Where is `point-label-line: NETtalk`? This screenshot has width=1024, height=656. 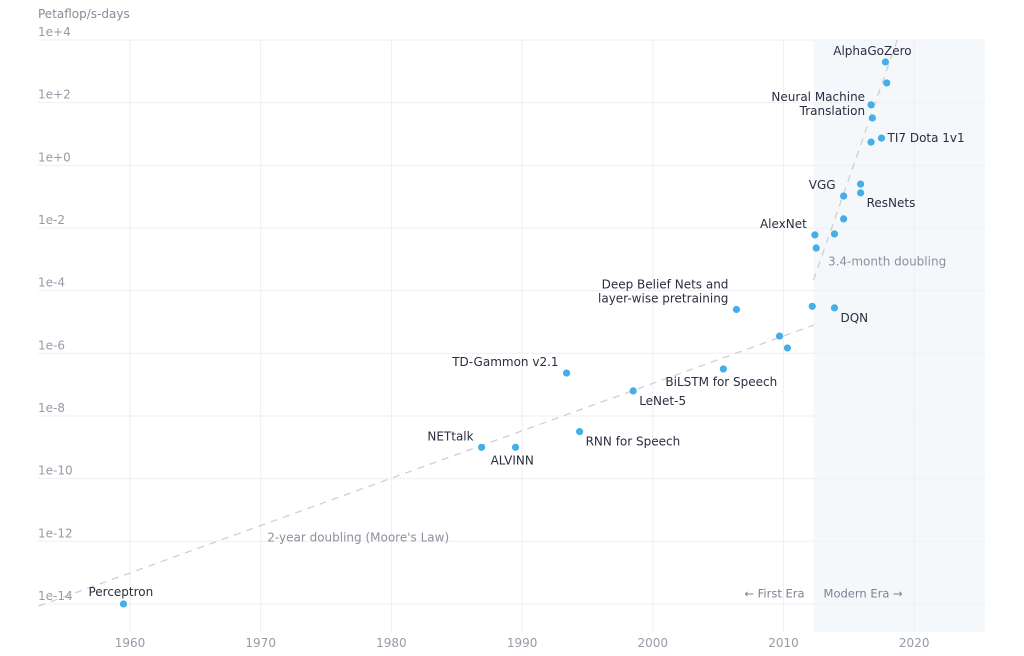 point-label-line: NETtalk is located at coordinates (450, 436).